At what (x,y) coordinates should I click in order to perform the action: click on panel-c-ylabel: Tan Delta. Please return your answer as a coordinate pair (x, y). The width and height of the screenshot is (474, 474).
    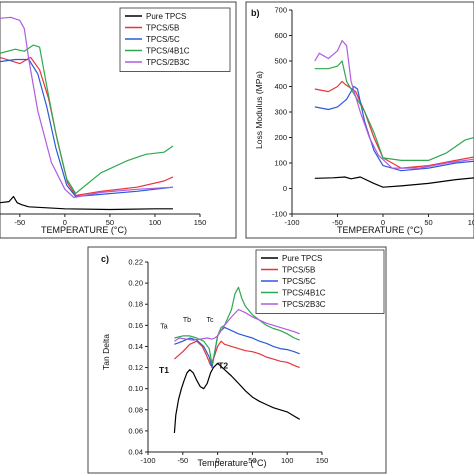
    Looking at the image, I should click on (106, 352).